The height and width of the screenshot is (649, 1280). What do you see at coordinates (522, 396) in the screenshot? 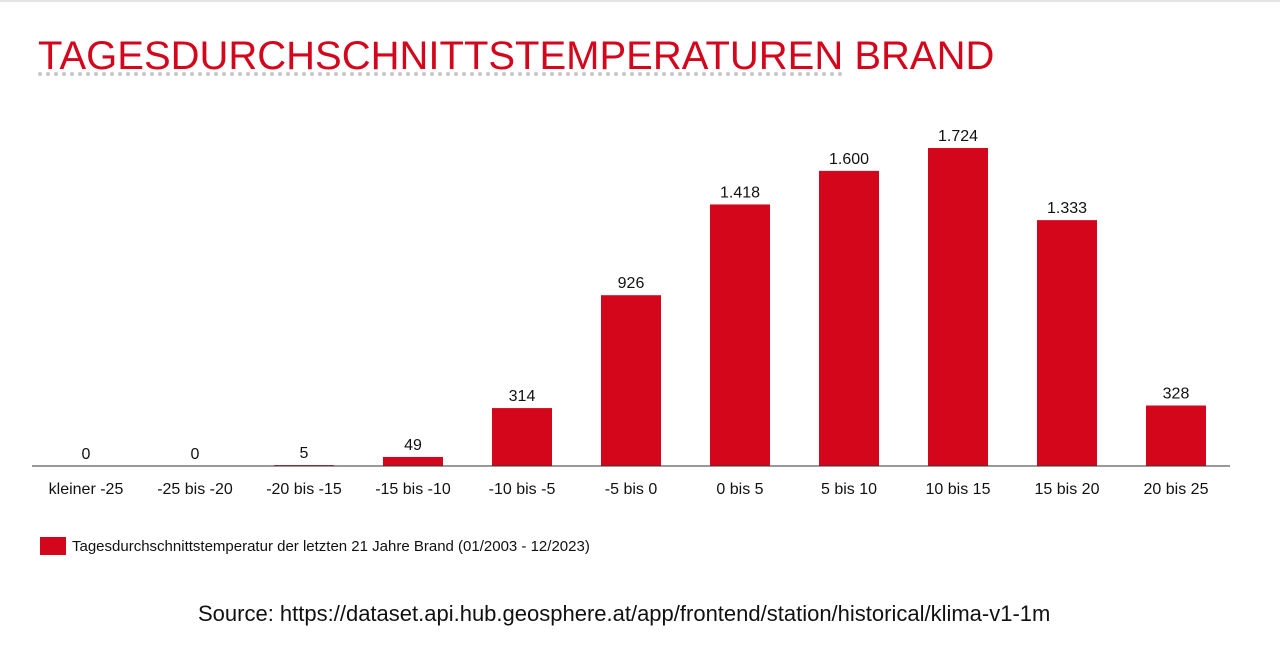
I see `data-label: 314` at bounding box center [522, 396].